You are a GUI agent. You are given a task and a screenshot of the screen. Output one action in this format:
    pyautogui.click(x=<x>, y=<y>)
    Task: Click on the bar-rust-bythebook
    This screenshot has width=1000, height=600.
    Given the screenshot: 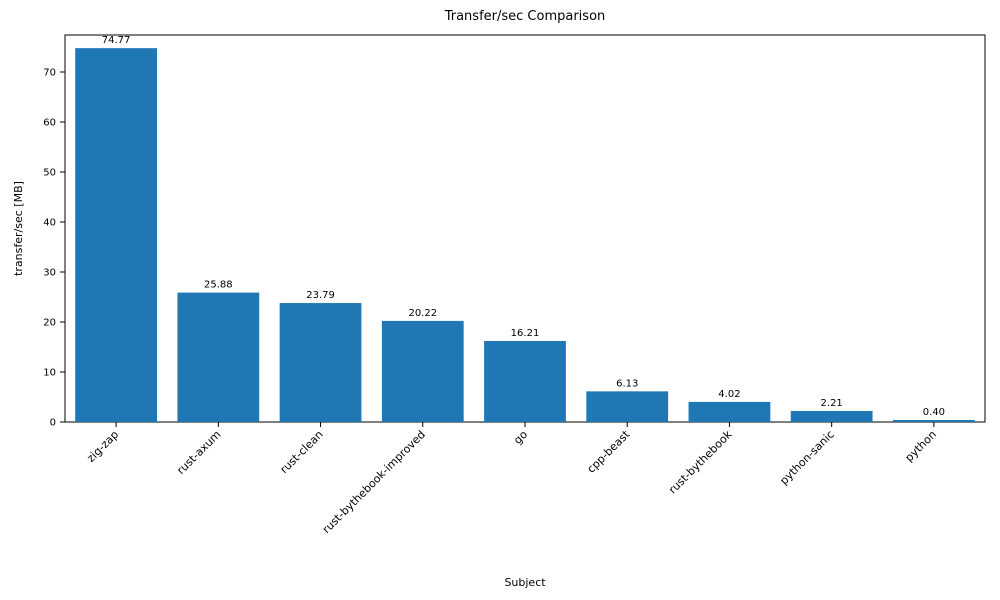 What is the action you would take?
    pyautogui.click(x=729, y=411)
    